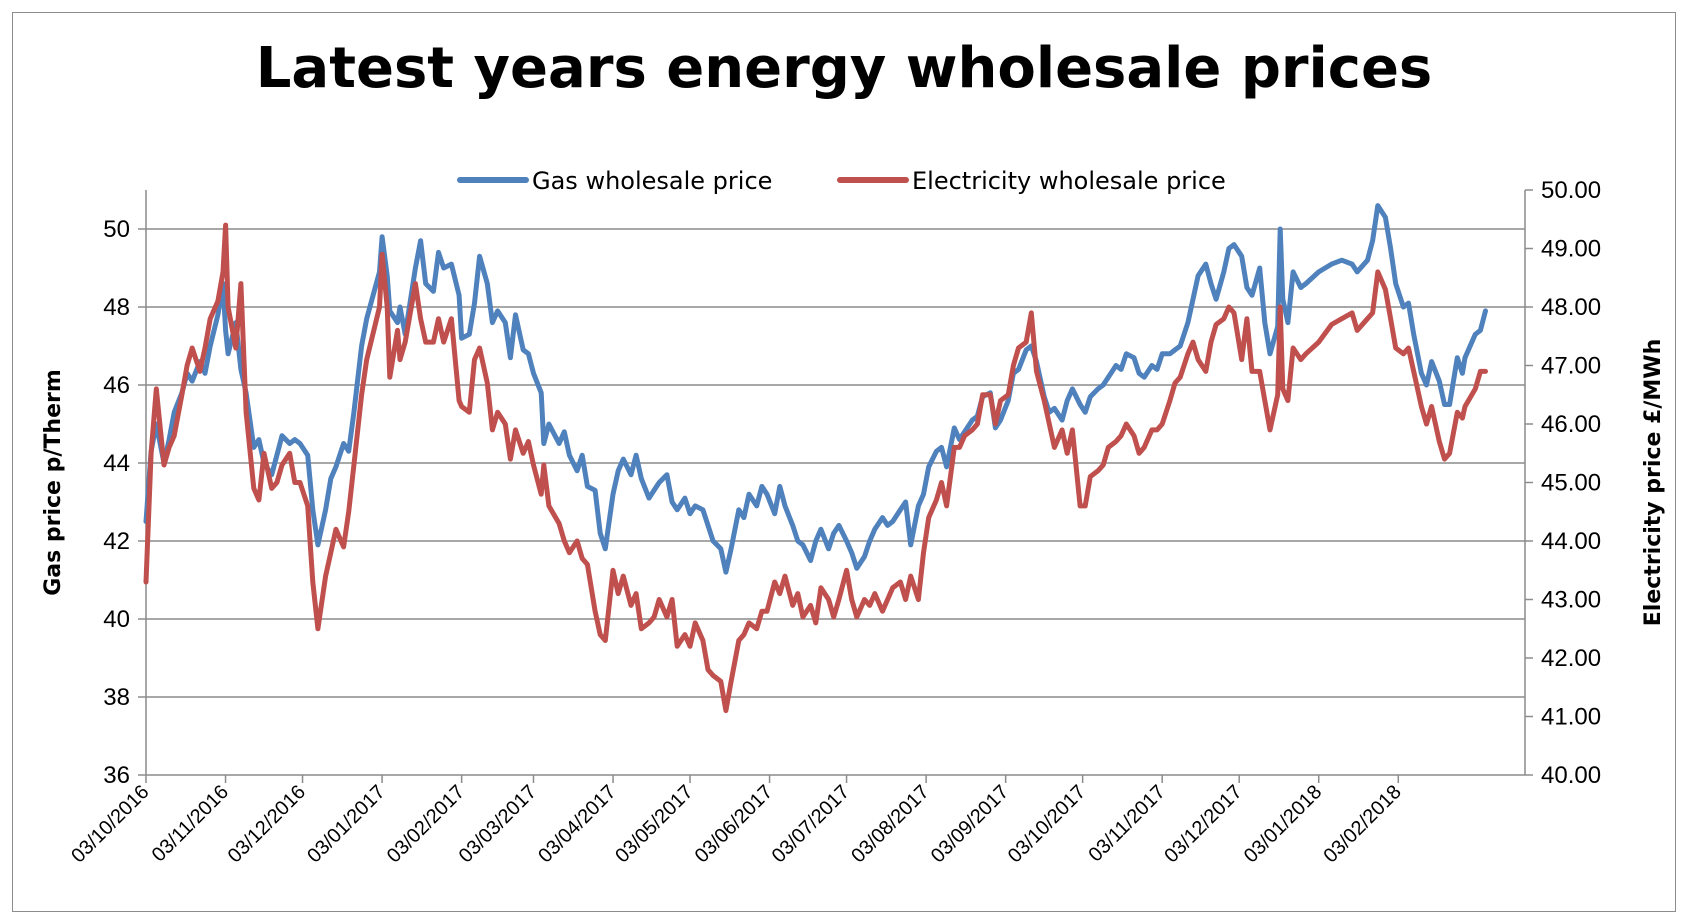  Describe the element at coordinates (116, 229) in the screenshot. I see `left-tick-label: 50` at that location.